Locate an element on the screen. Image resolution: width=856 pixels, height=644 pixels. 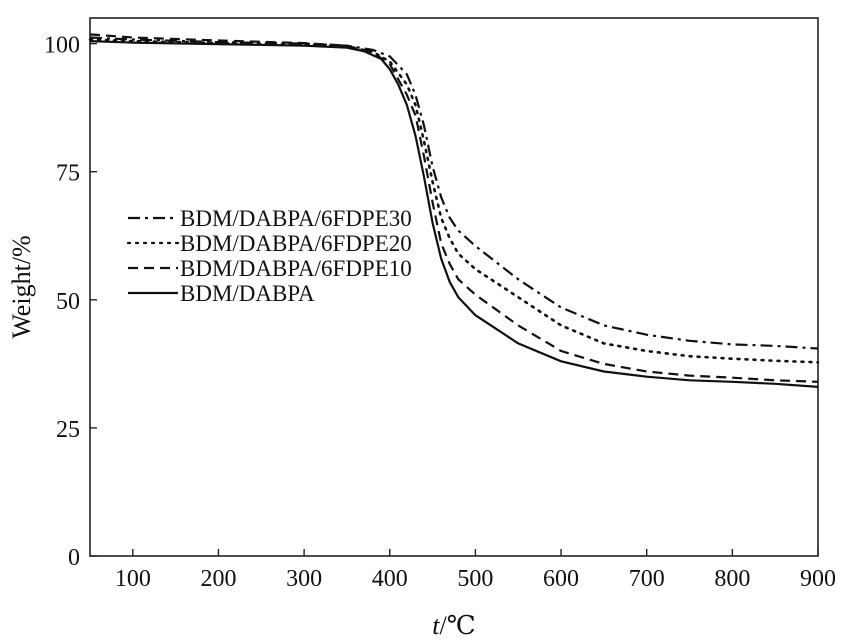
y-tick-label: 100 is located at coordinates (62, 46).